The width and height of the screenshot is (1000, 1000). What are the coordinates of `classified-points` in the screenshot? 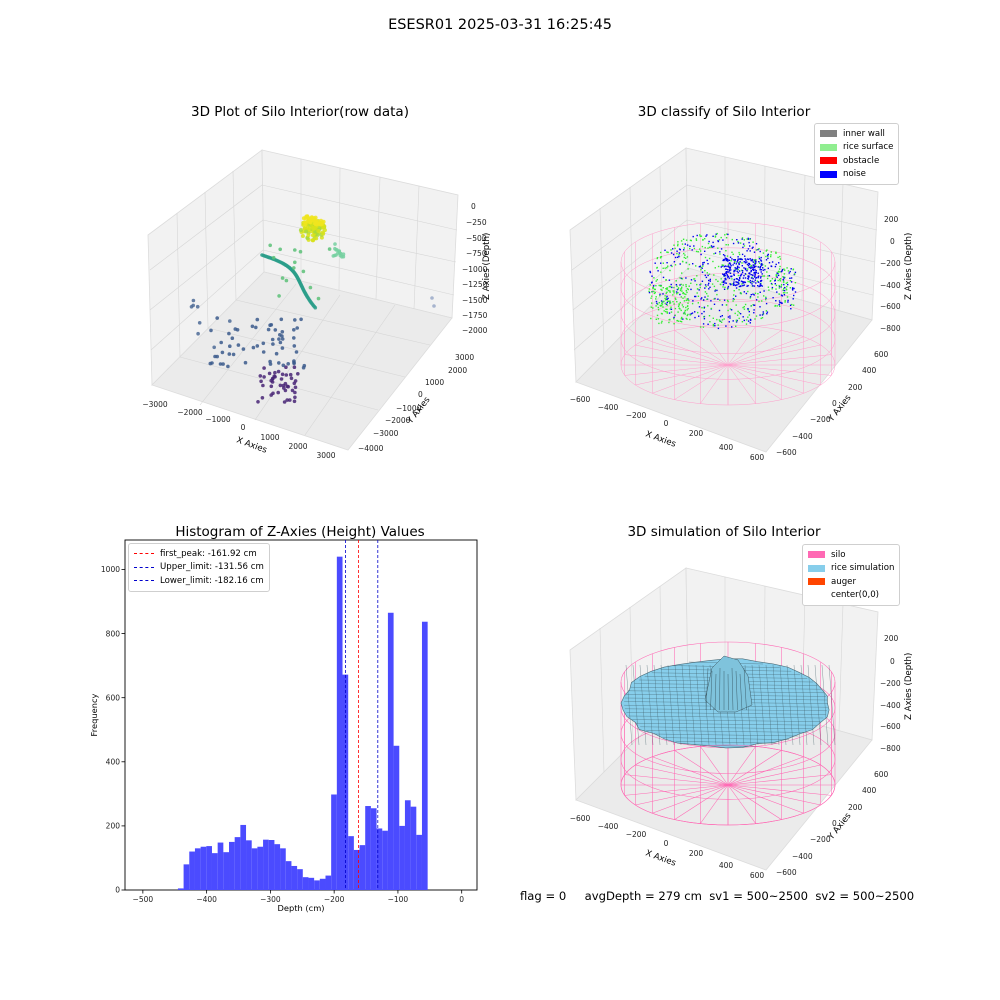 It's located at (722, 281).